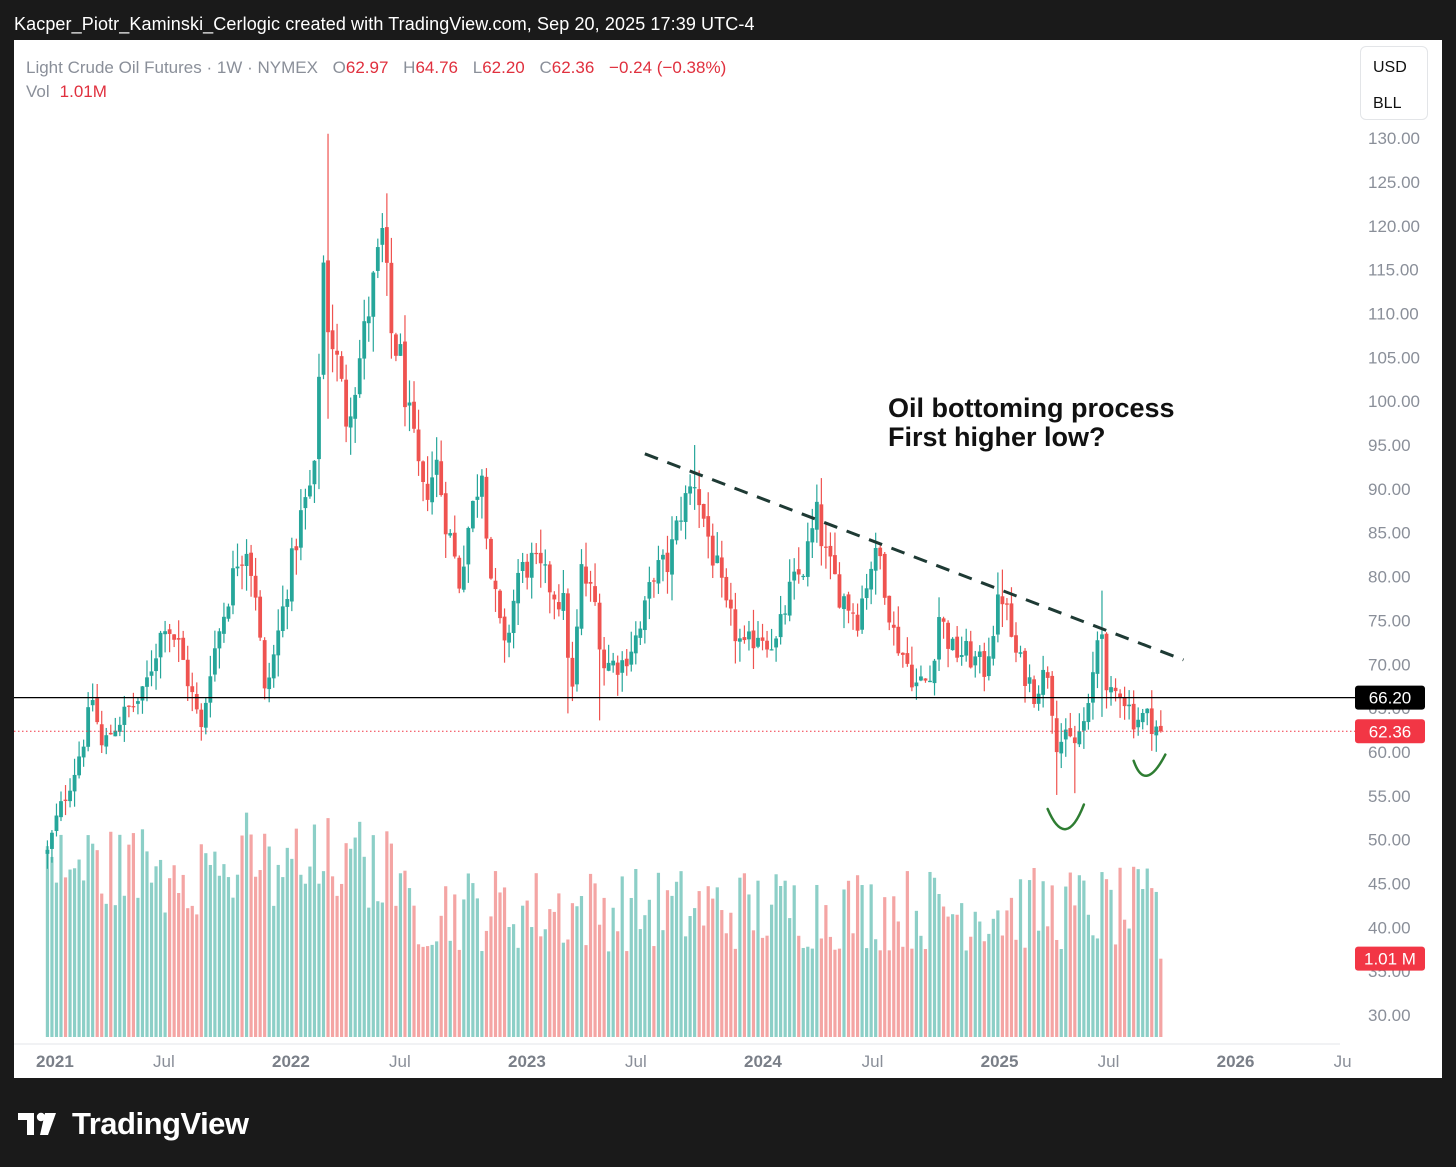 Image resolution: width=1456 pixels, height=1167 pixels. I want to click on currency-unit-selector: USD BLL, so click(1394, 83).